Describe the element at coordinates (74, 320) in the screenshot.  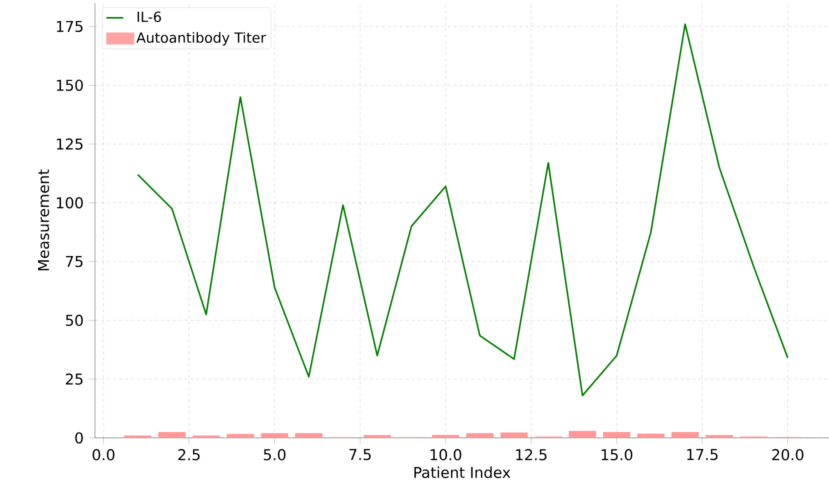
I see `y-tick-label: 50` at that location.